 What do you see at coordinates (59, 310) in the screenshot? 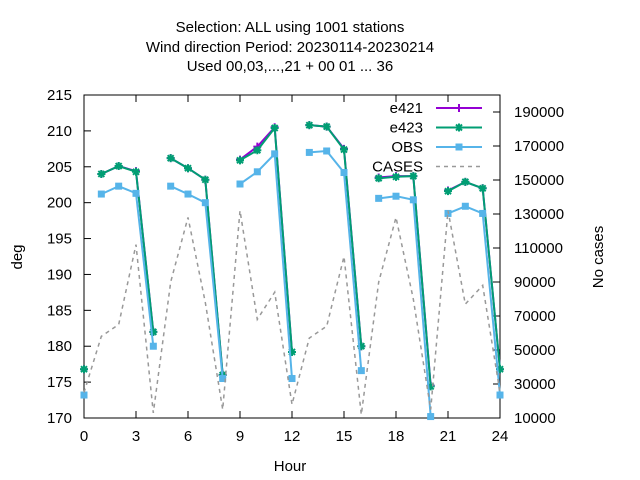
I see `y-tick-label: 185` at bounding box center [59, 310].